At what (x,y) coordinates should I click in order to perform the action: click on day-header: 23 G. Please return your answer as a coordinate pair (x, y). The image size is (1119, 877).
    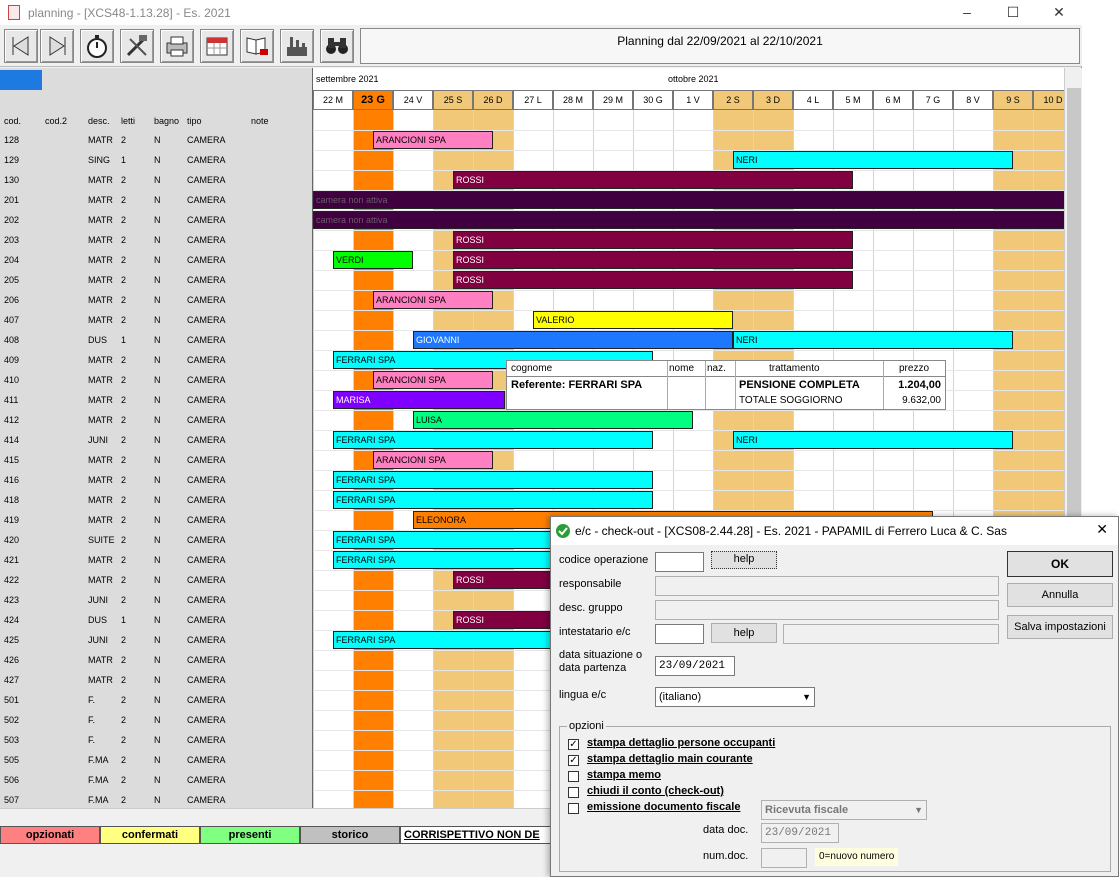
    Looking at the image, I should click on (373, 100).